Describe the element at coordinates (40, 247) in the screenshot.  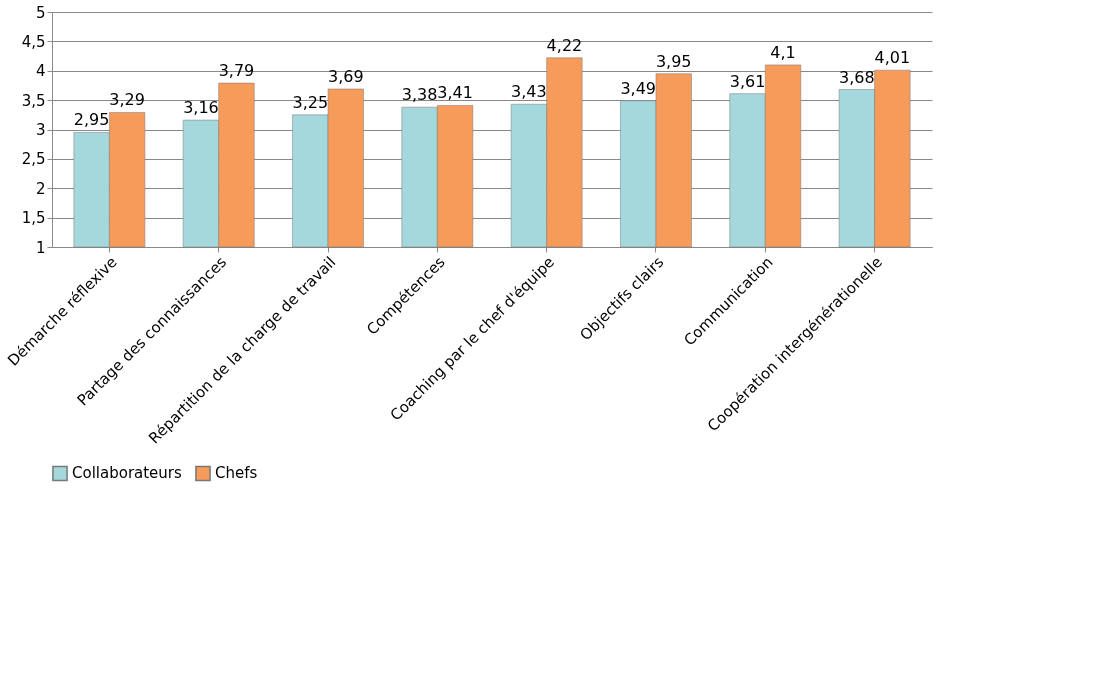
I see `y-tick-label: 1` at that location.